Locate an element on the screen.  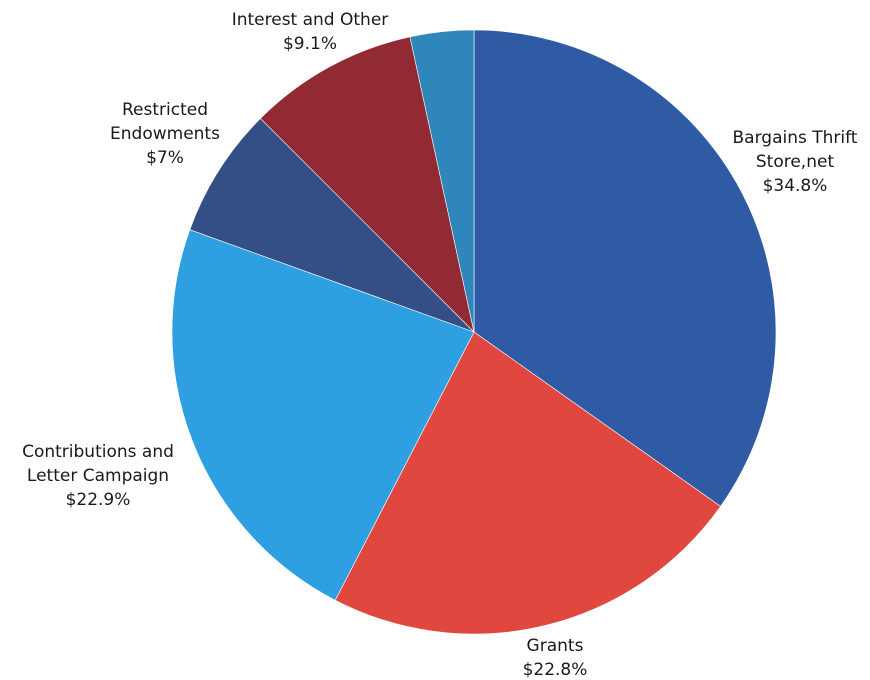
slice-value-label: $9.1% is located at coordinates (310, 44).